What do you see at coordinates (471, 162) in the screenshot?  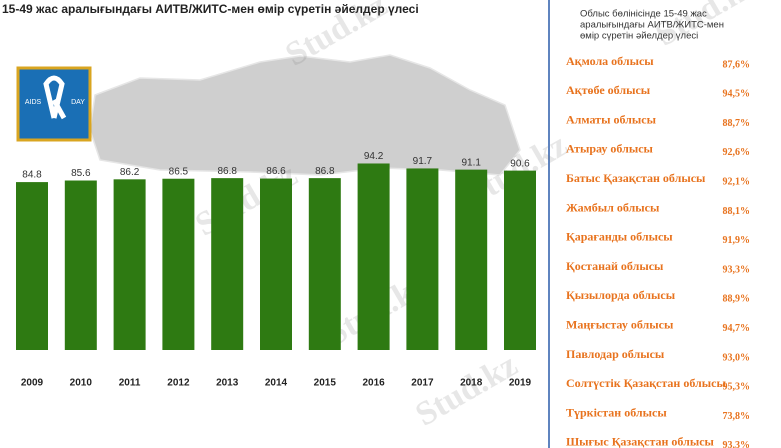 I see `value-label: 91.1` at bounding box center [471, 162].